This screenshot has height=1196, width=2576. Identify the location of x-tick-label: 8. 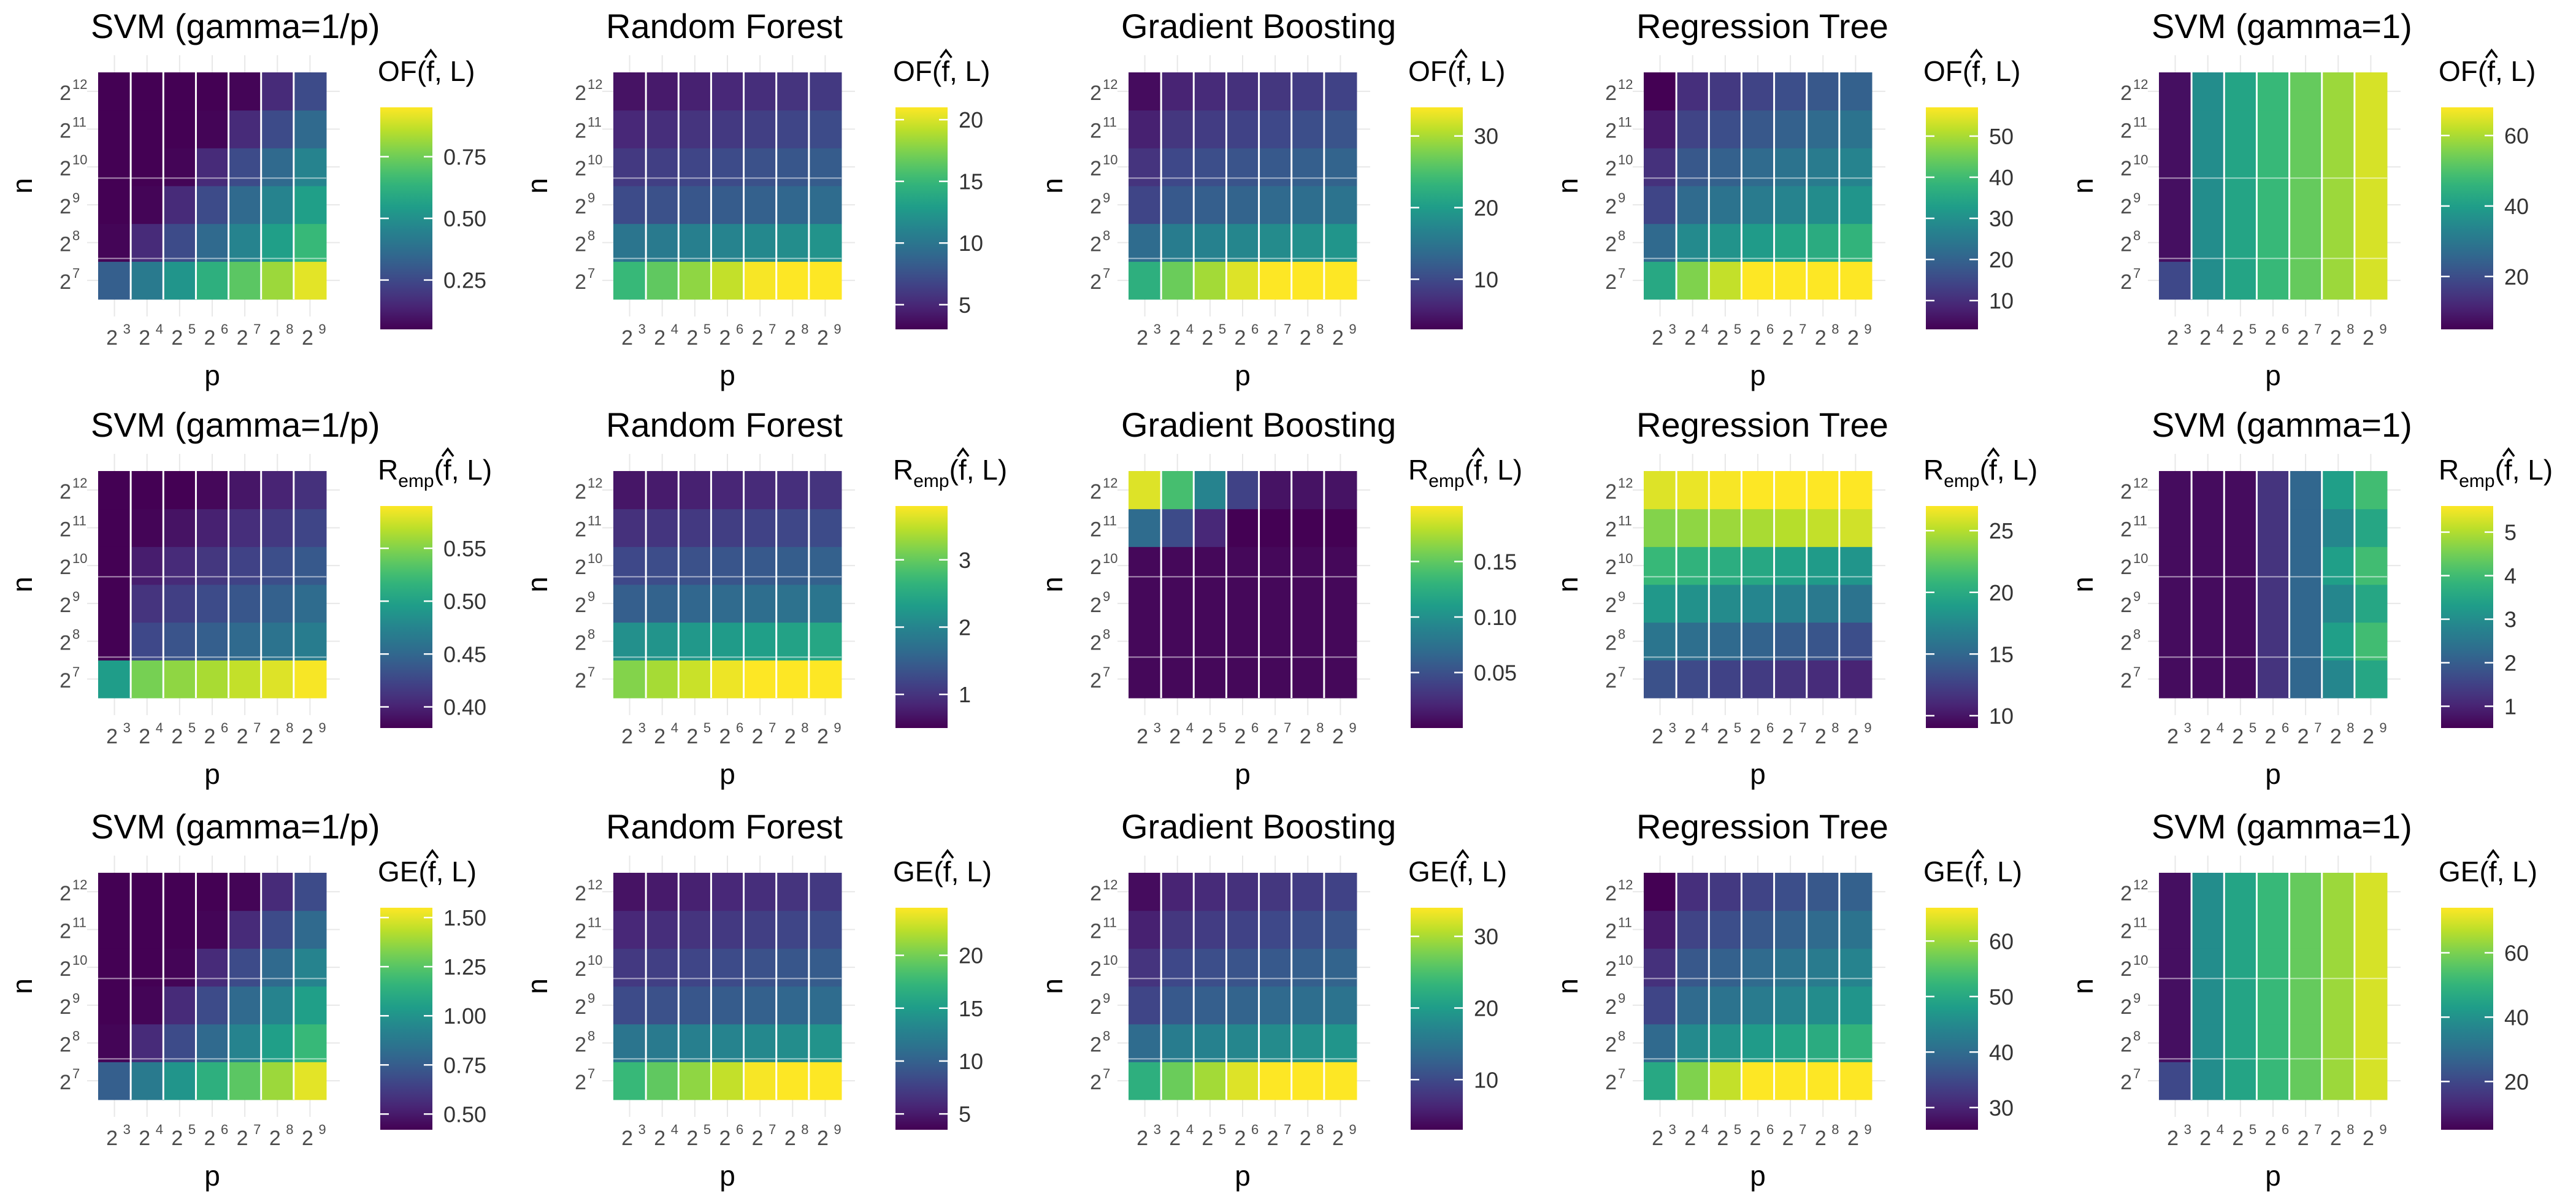
(289, 727).